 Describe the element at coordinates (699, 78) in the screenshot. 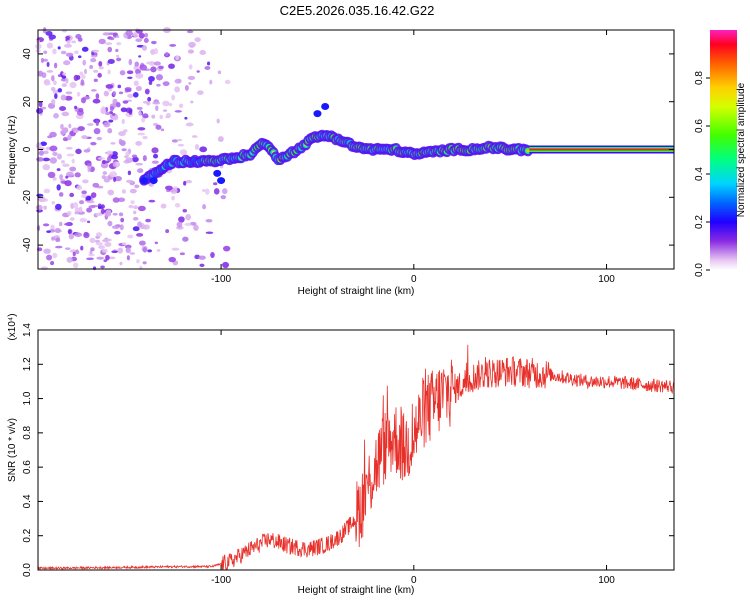

I see `colorbar-tick-label: 0.8` at that location.